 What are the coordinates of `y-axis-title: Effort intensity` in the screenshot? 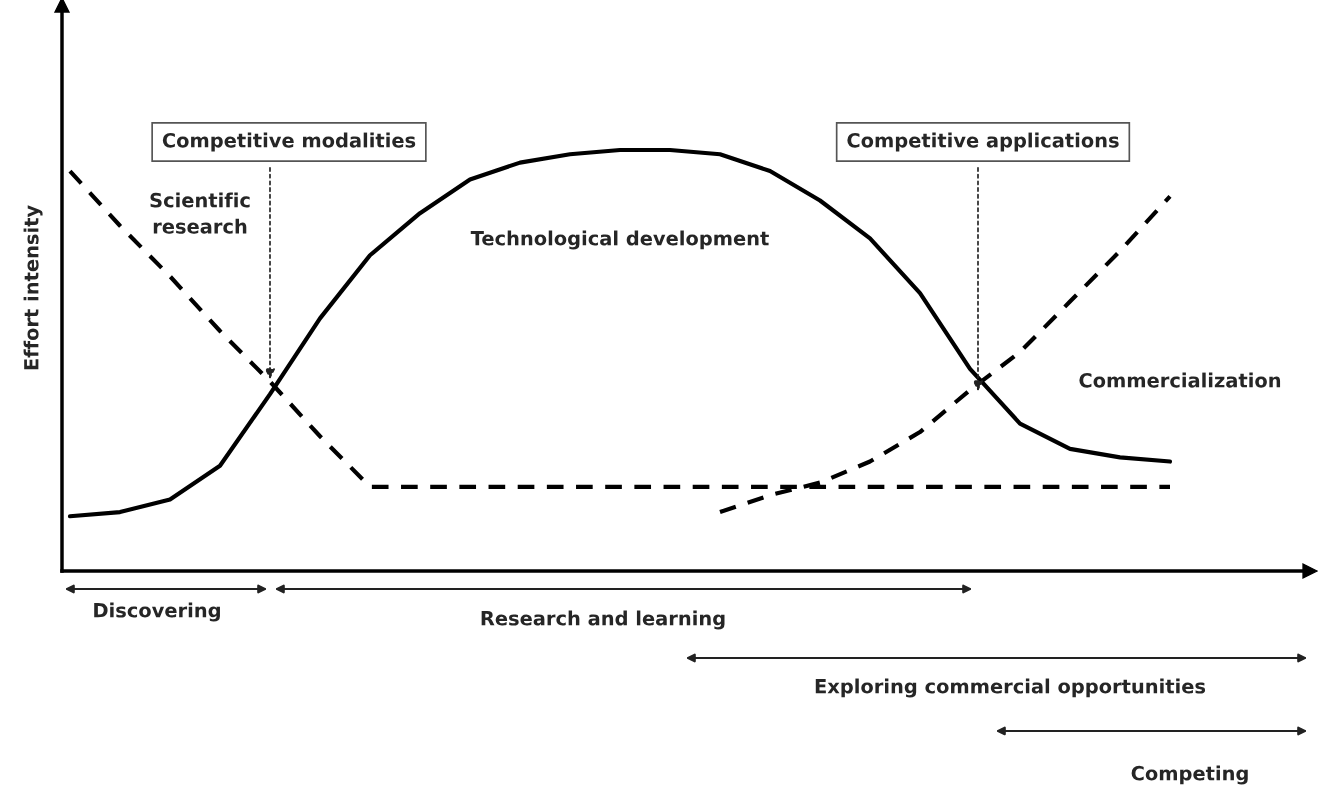 It's located at (33, 287).